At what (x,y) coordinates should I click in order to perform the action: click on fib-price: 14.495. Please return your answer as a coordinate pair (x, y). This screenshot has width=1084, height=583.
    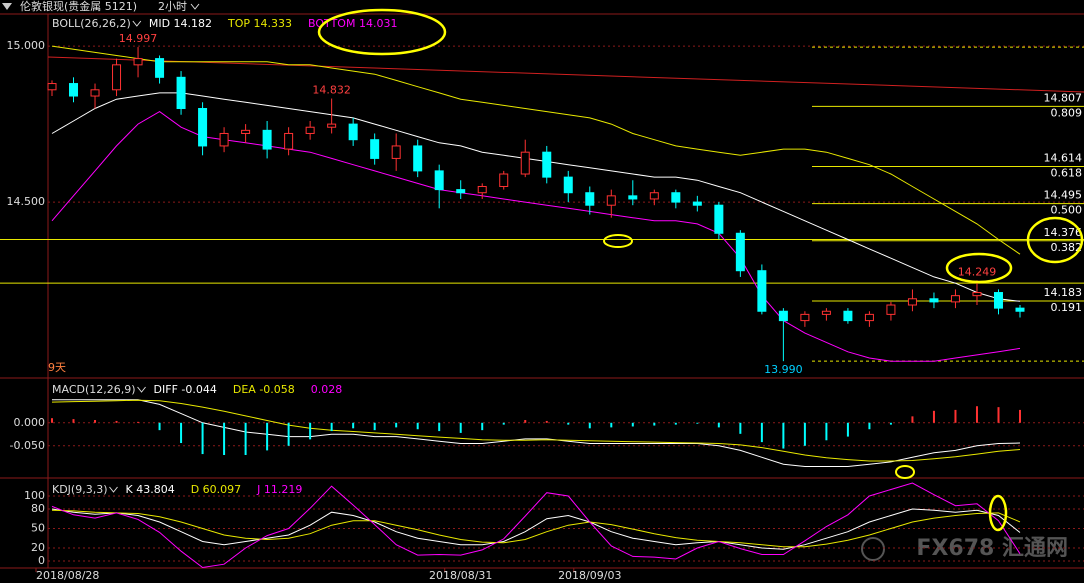
    Looking at the image, I should click on (1063, 195).